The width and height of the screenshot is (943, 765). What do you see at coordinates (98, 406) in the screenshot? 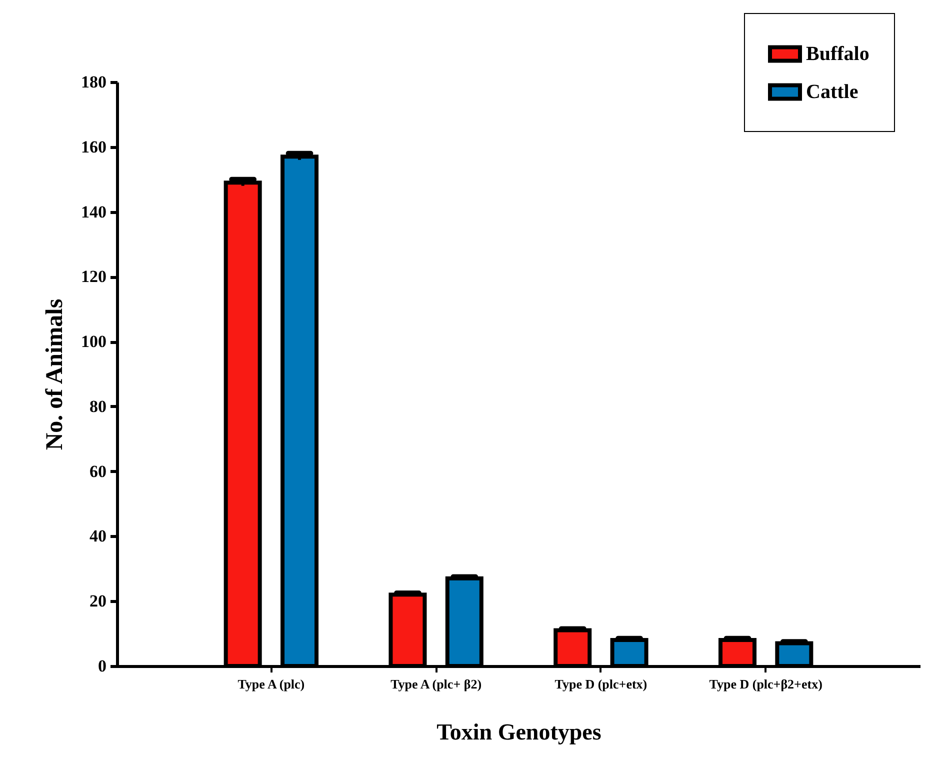
I see `y-tick-label: 80` at bounding box center [98, 406].